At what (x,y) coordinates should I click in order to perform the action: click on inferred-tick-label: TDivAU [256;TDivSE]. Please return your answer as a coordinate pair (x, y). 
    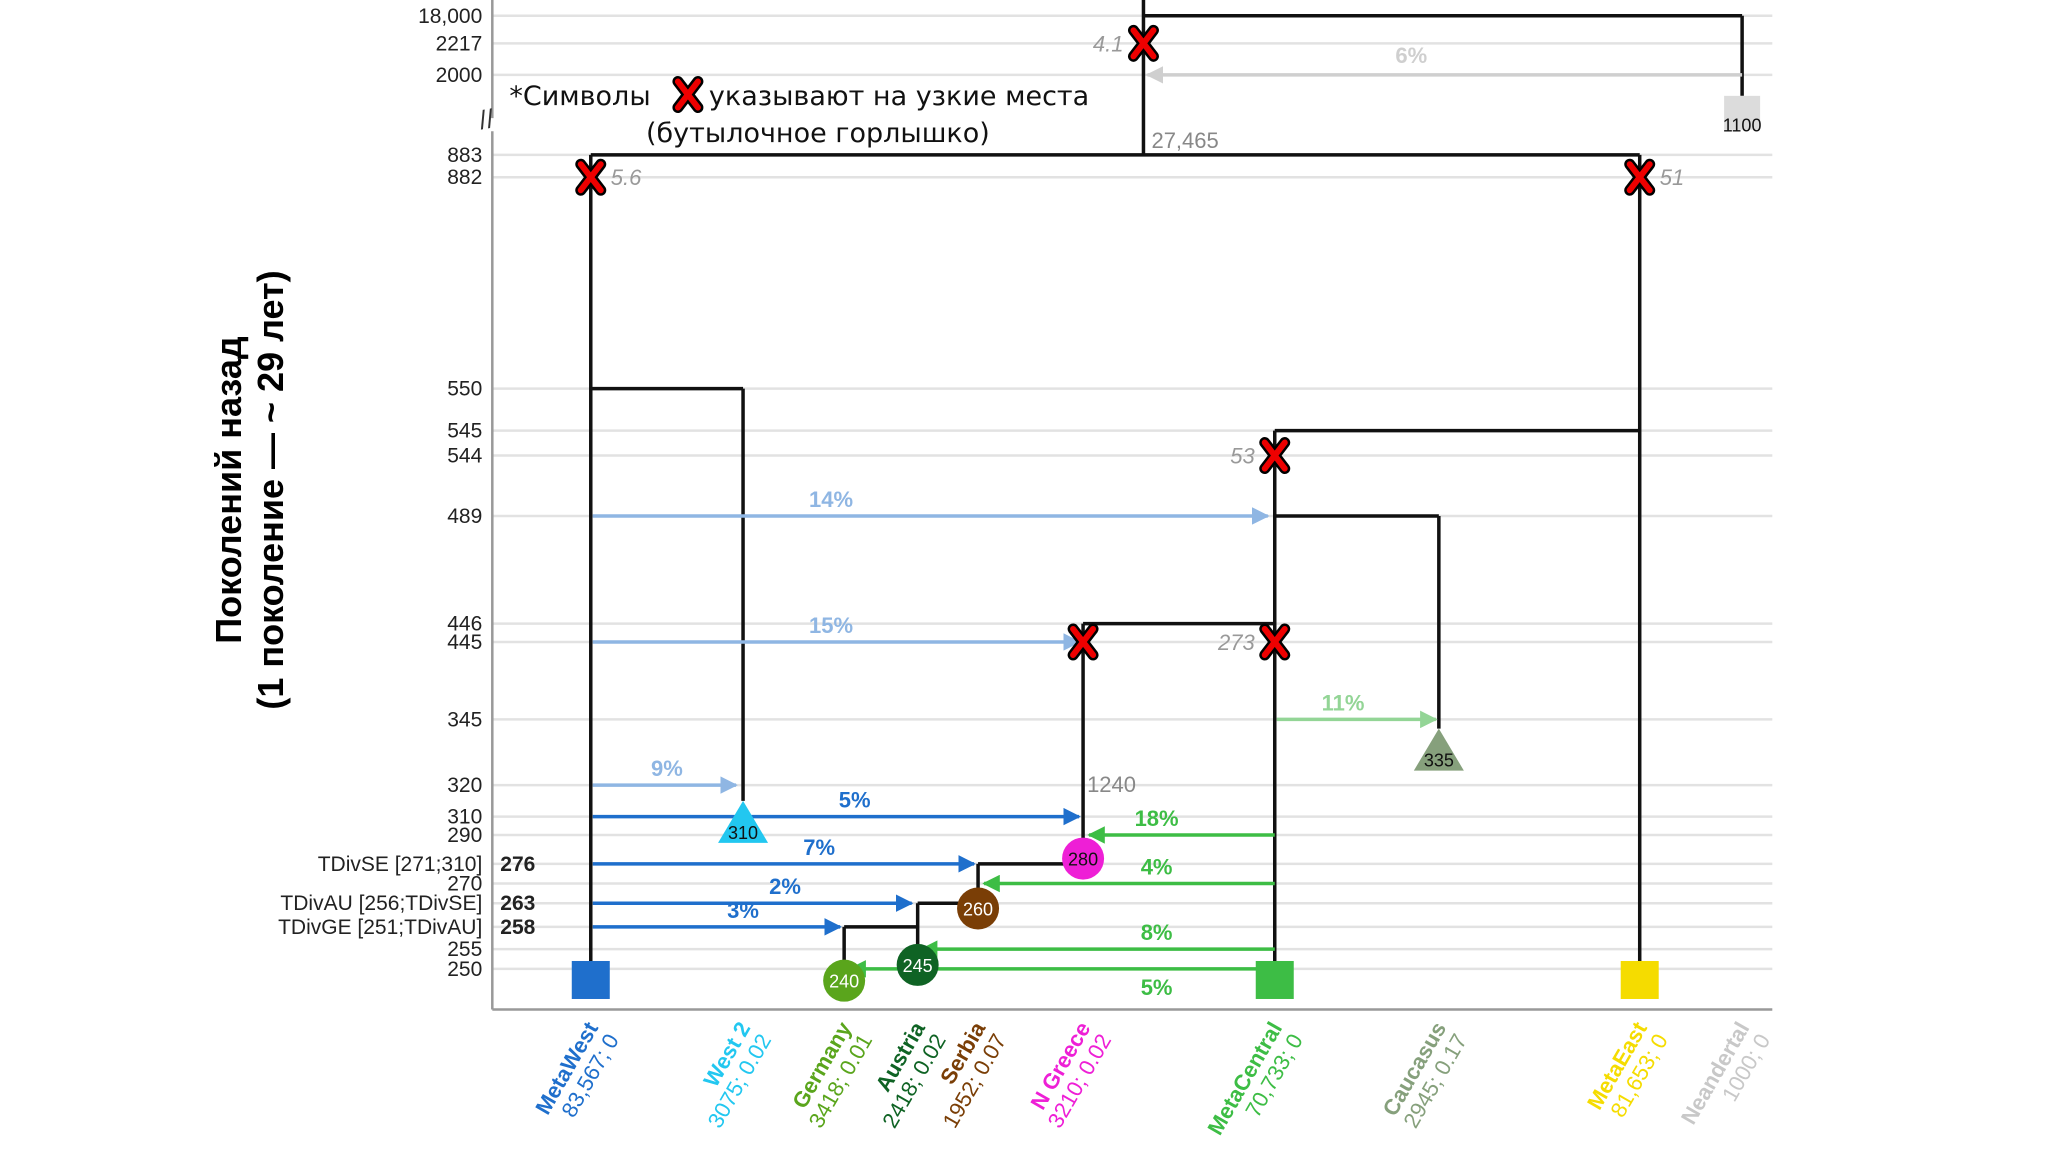
    Looking at the image, I should click on (381, 903).